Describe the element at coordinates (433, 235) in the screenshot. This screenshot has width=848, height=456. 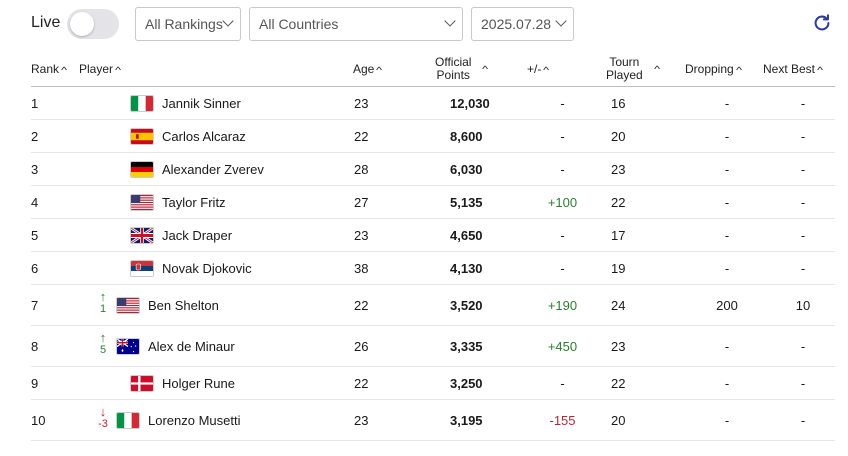
I see `table-row: 5 Jack Draper 23 4,650 - 17 - -` at that location.